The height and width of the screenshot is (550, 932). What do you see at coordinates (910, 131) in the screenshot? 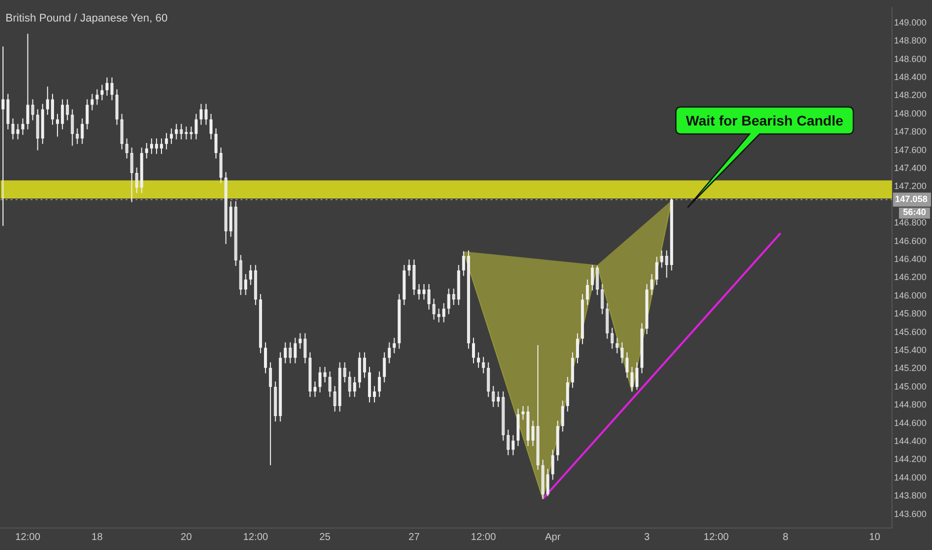
I see `y-tick-label: 147.800` at bounding box center [910, 131].